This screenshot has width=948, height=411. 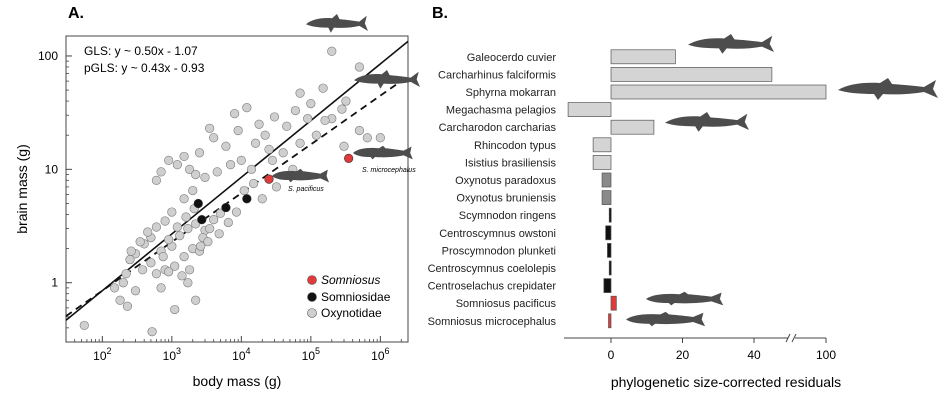 I want to click on category-label: Scymnodon ringens, so click(x=508, y=216).